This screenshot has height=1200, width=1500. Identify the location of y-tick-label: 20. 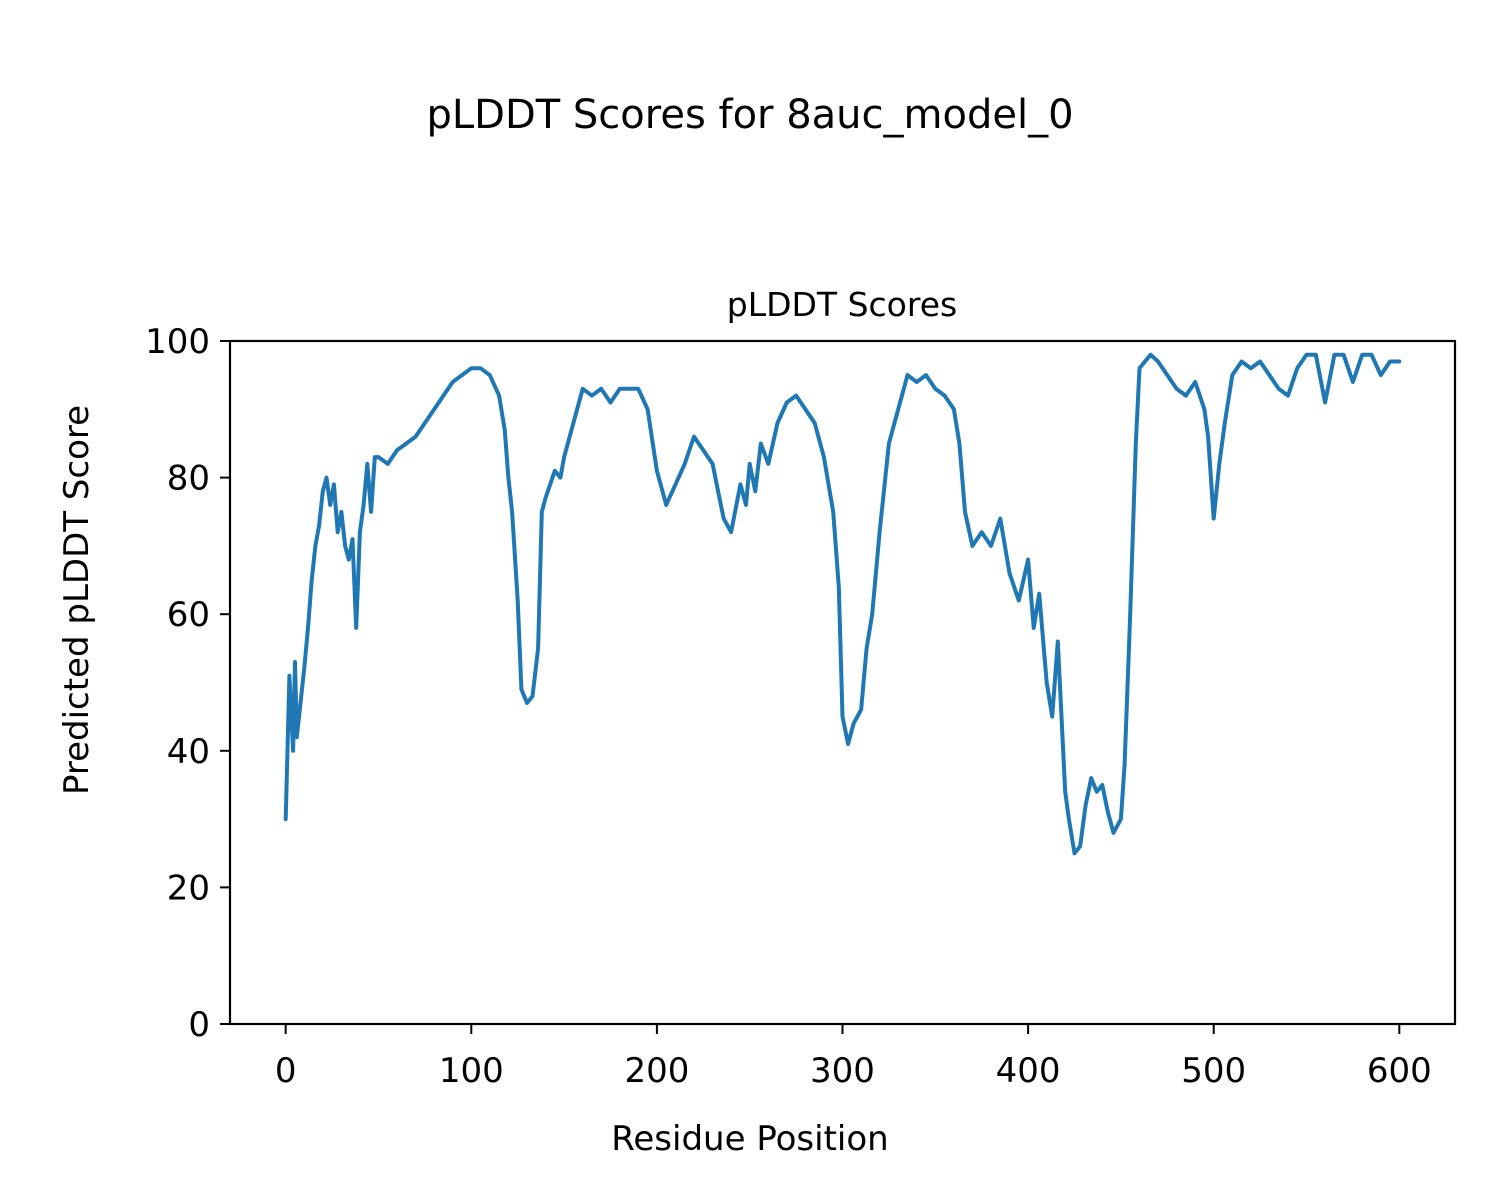
(188, 888).